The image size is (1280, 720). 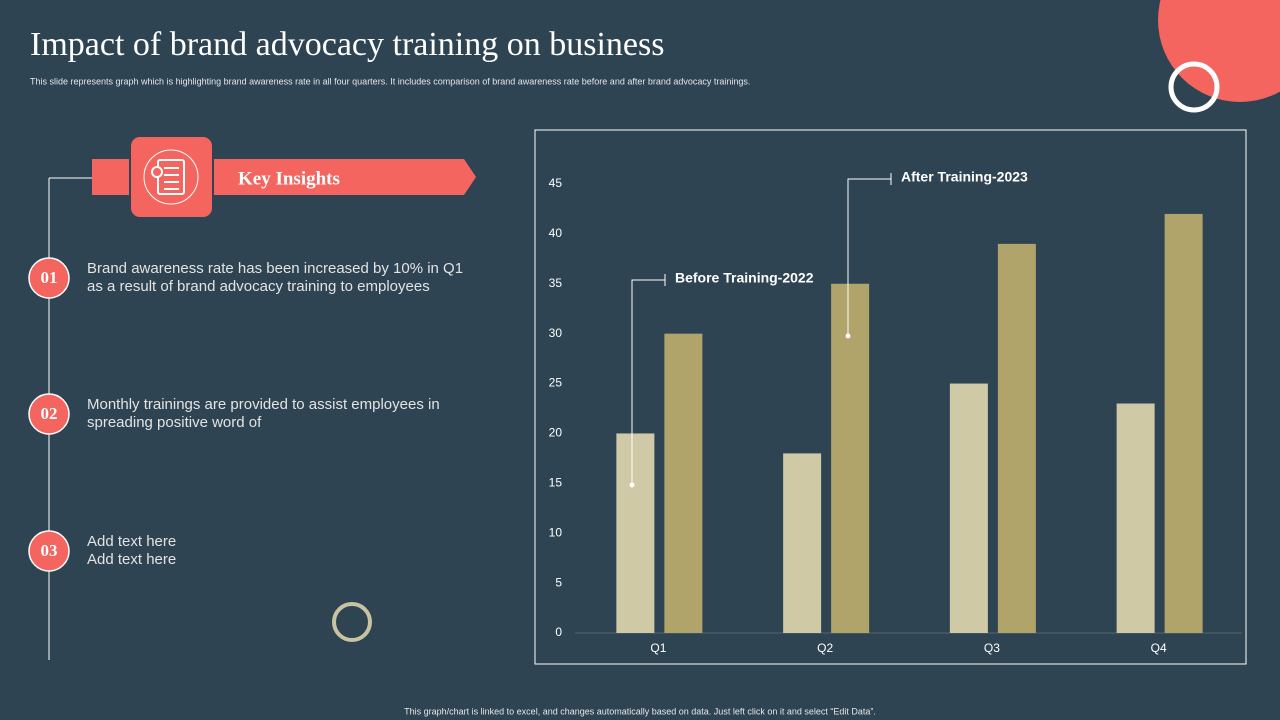 I want to click on document-icon, so click(x=171, y=177).